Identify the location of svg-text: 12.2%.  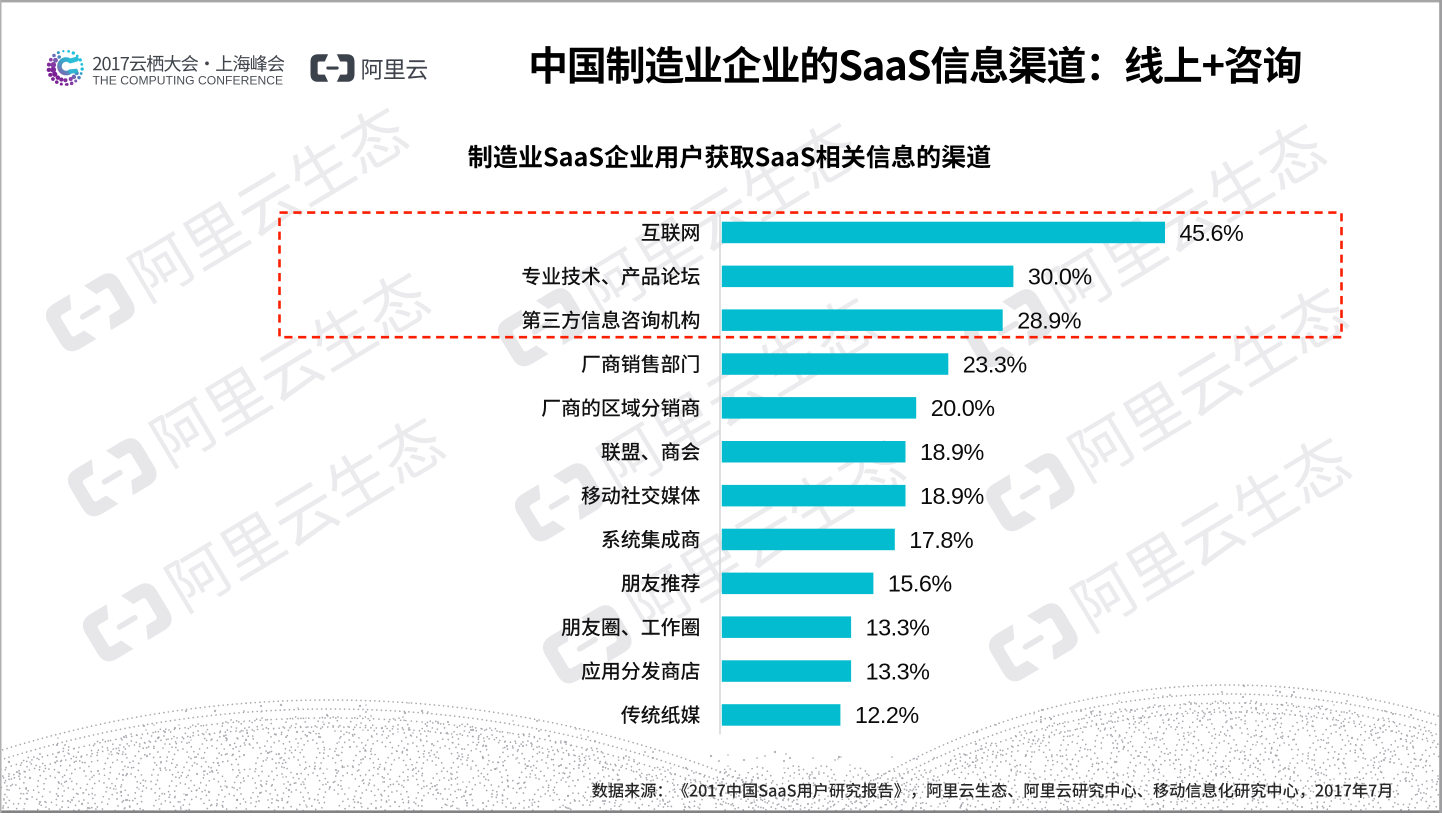
(887, 715).